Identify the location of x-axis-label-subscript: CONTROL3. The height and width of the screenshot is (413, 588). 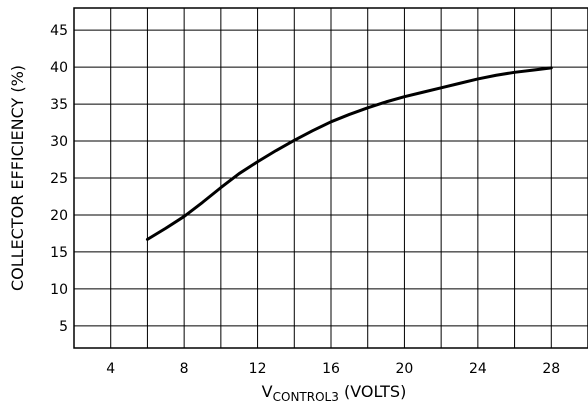
(306, 397).